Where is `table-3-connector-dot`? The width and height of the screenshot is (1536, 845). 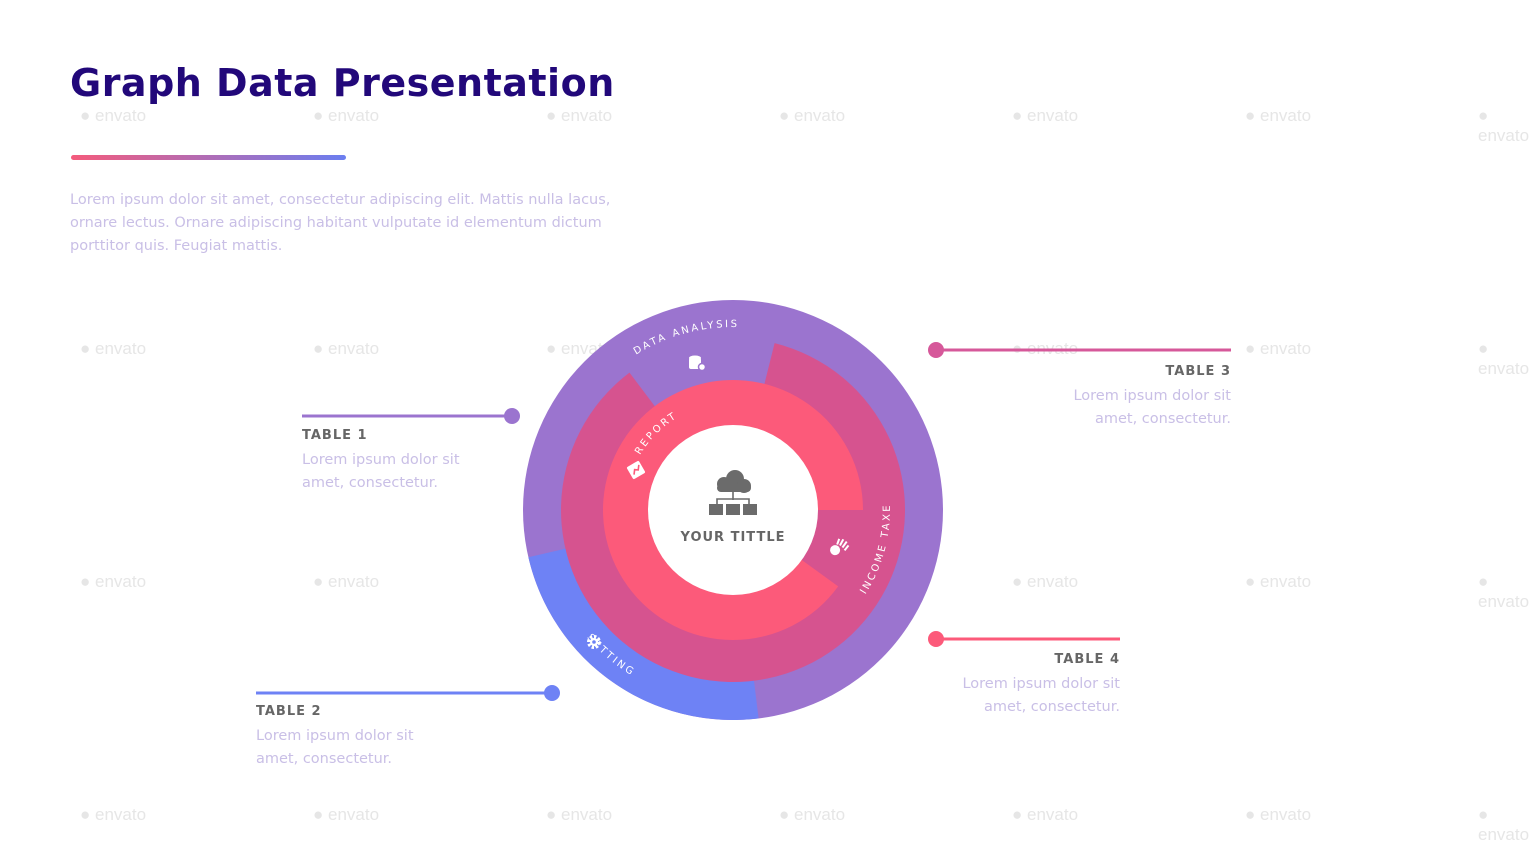 table-3-connector-dot is located at coordinates (936, 350).